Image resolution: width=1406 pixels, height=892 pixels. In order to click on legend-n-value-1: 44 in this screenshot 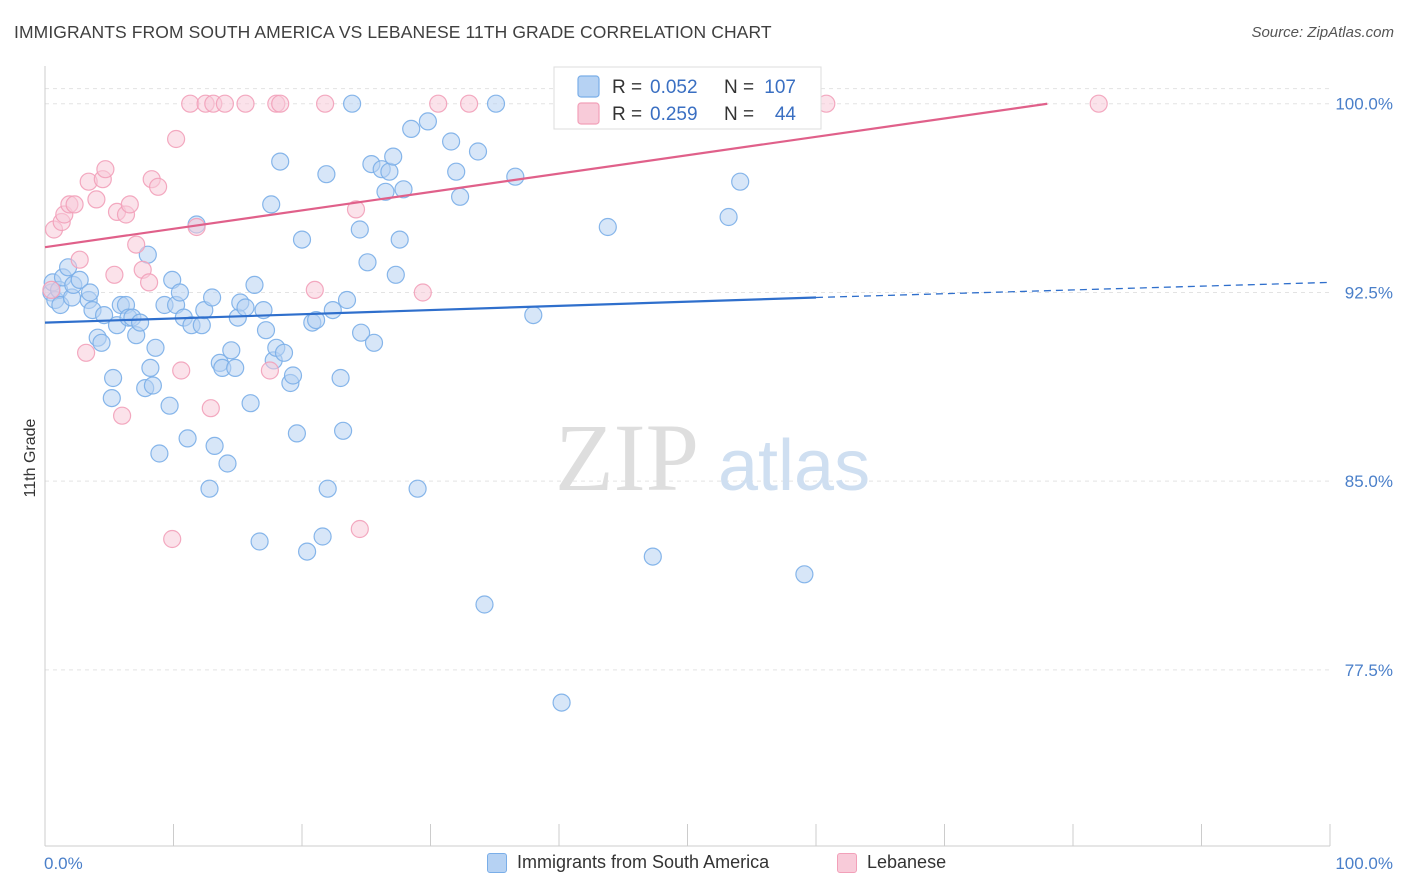, I will do `click(786, 114)`.